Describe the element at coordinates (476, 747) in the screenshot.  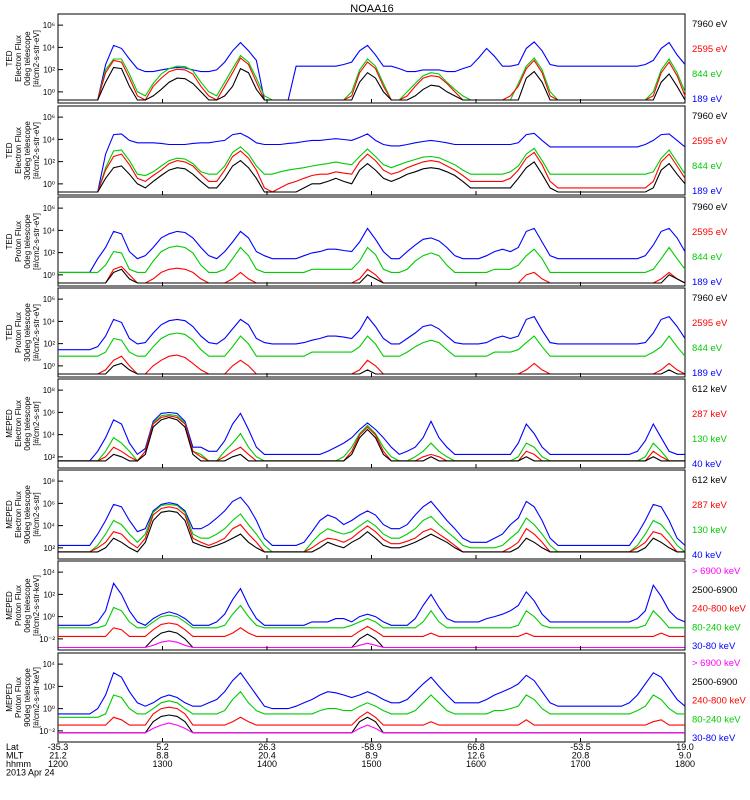
I see `footer-value: 66.8` at that location.